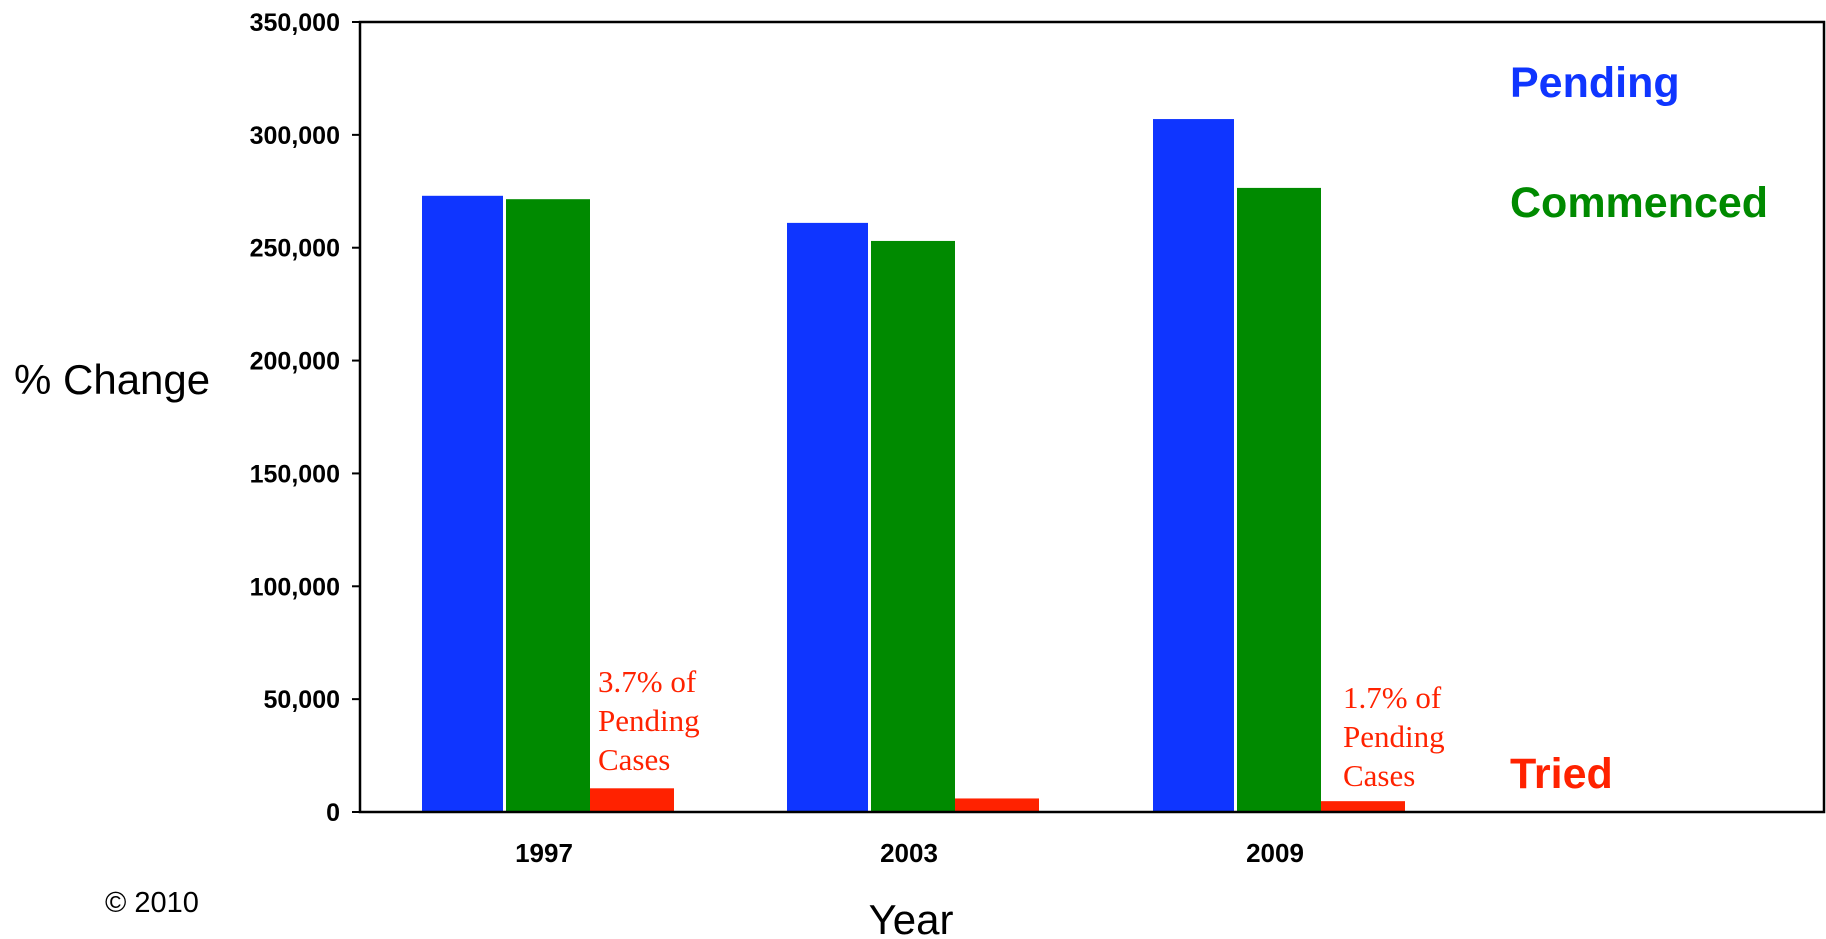 This screenshot has width=1826, height=939. I want to click on y-tick-label: 100,000, so click(295, 587).